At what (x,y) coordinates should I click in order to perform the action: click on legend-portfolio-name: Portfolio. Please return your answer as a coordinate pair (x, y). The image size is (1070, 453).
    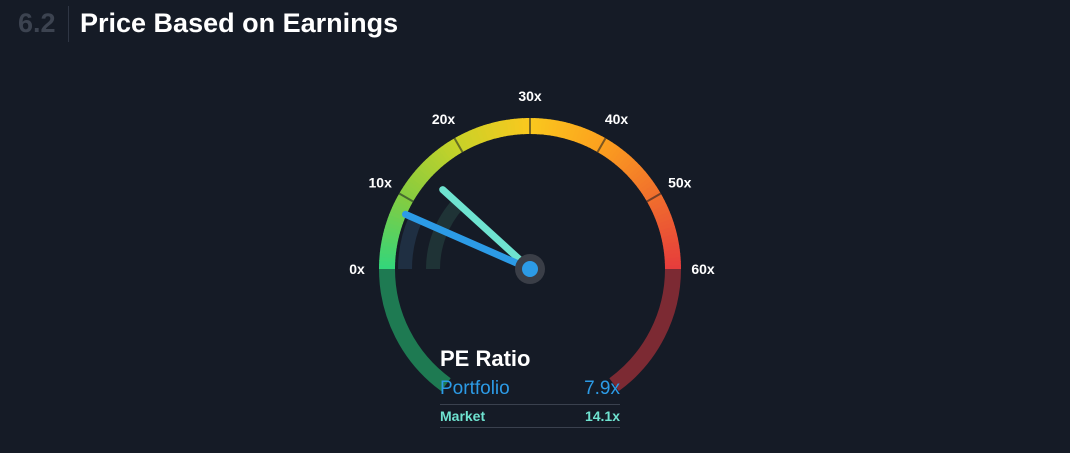
    Looking at the image, I should click on (475, 388).